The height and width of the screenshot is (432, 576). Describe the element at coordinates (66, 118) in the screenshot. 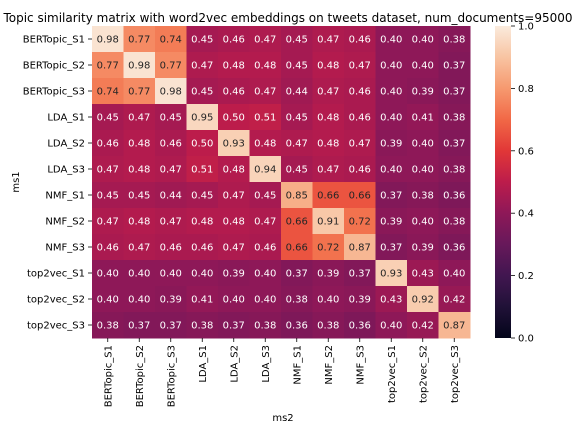

I see `y-tick-label: LDA_S1` at that location.